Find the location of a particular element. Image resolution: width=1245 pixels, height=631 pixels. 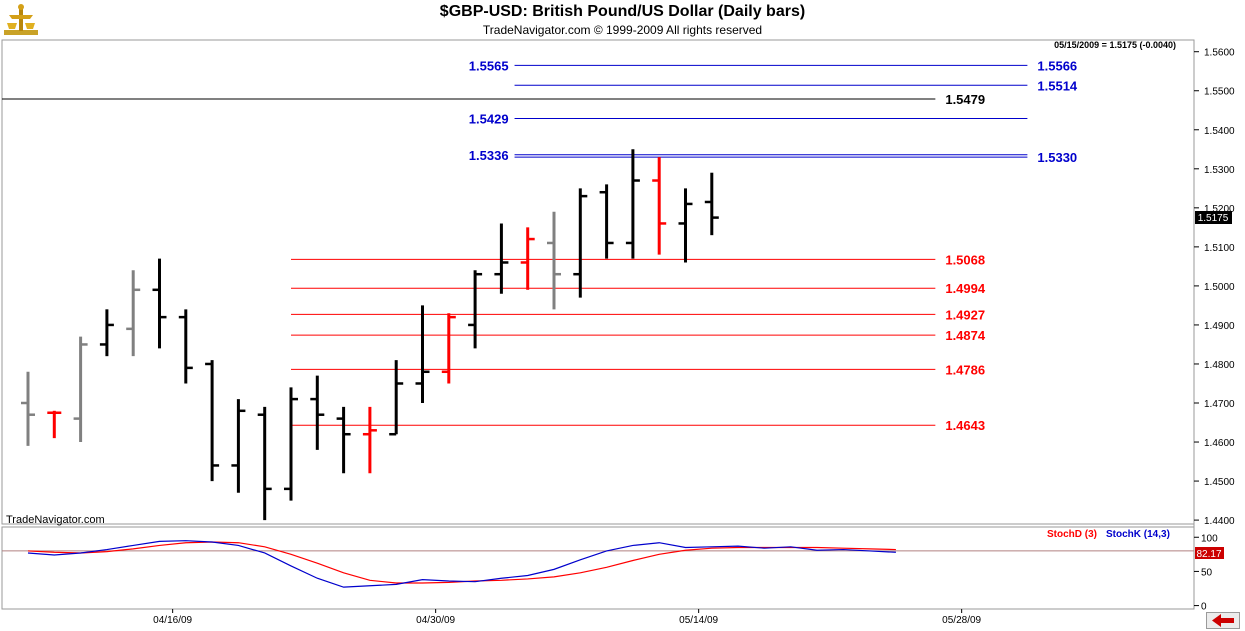

level-label-left: 1.5336 is located at coordinates (489, 155).